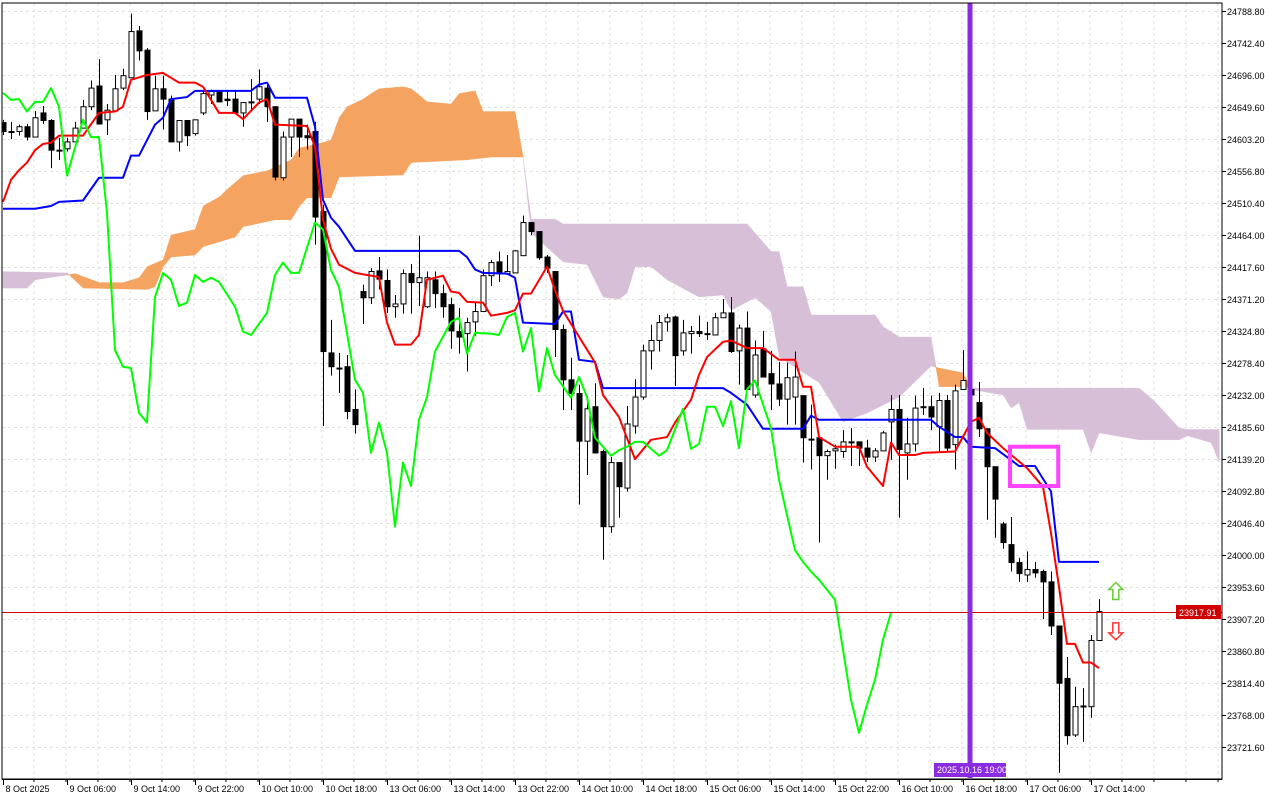  What do you see at coordinates (1246, 268) in the screenshot?
I see `price-tick-label: 24417.60` at bounding box center [1246, 268].